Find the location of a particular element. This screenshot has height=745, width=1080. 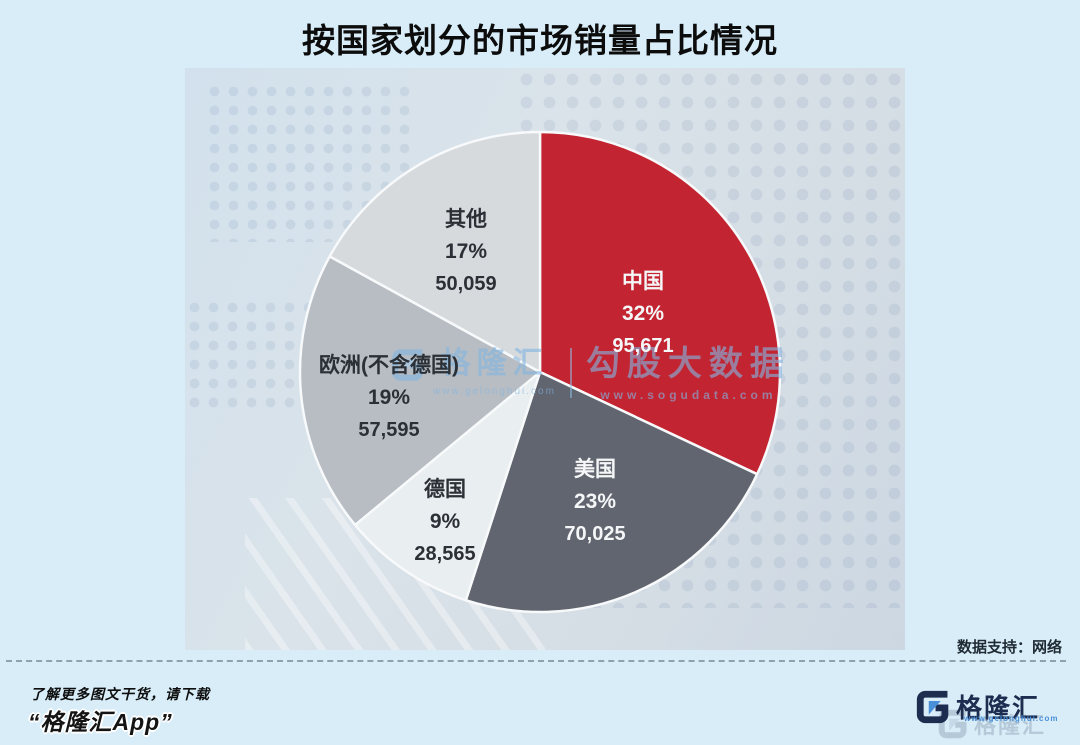

slice-name: 其他 is located at coordinates (465, 219).